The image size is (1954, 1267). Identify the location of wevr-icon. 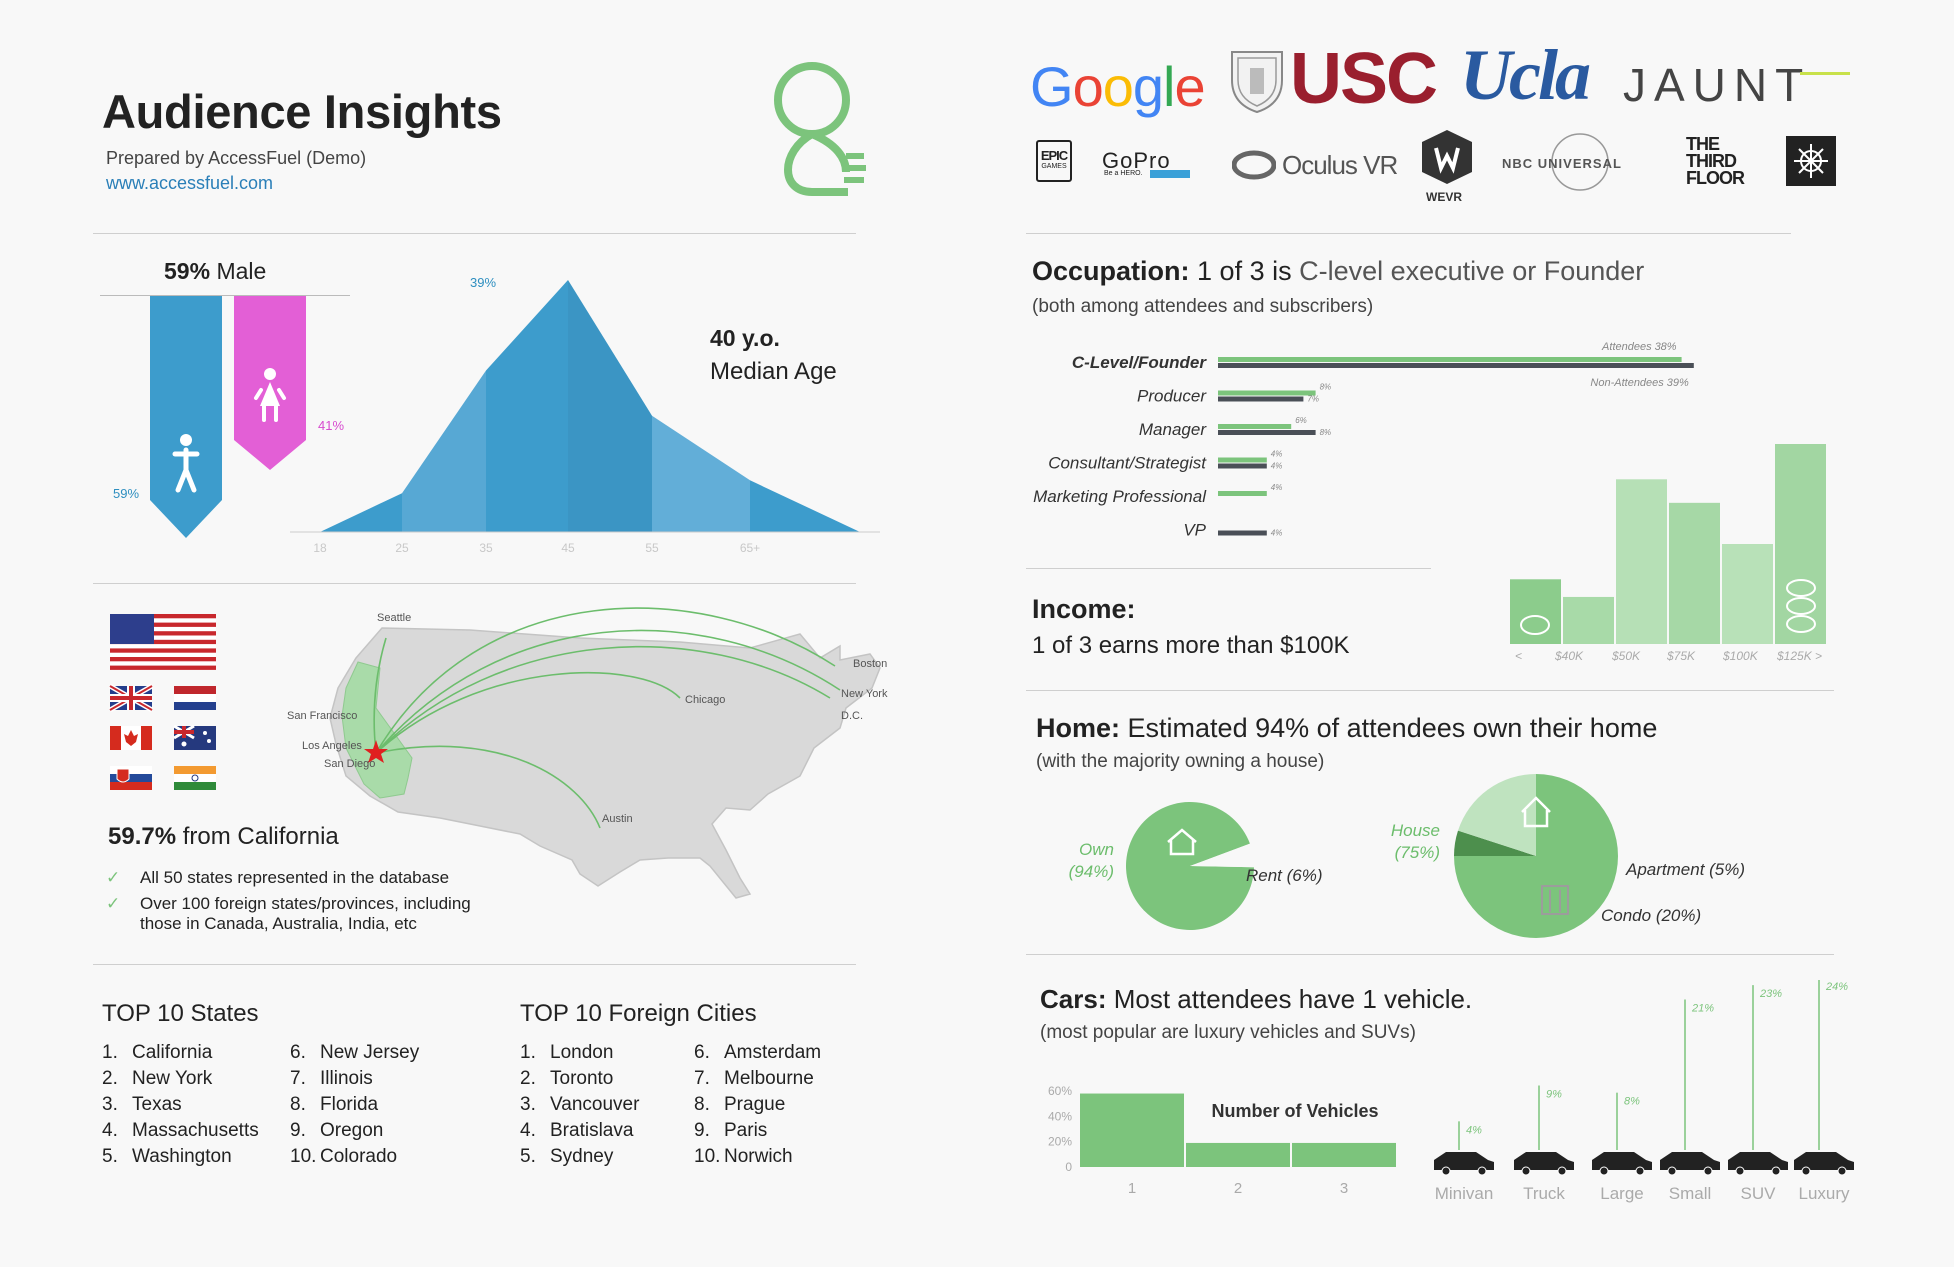
(1447, 157).